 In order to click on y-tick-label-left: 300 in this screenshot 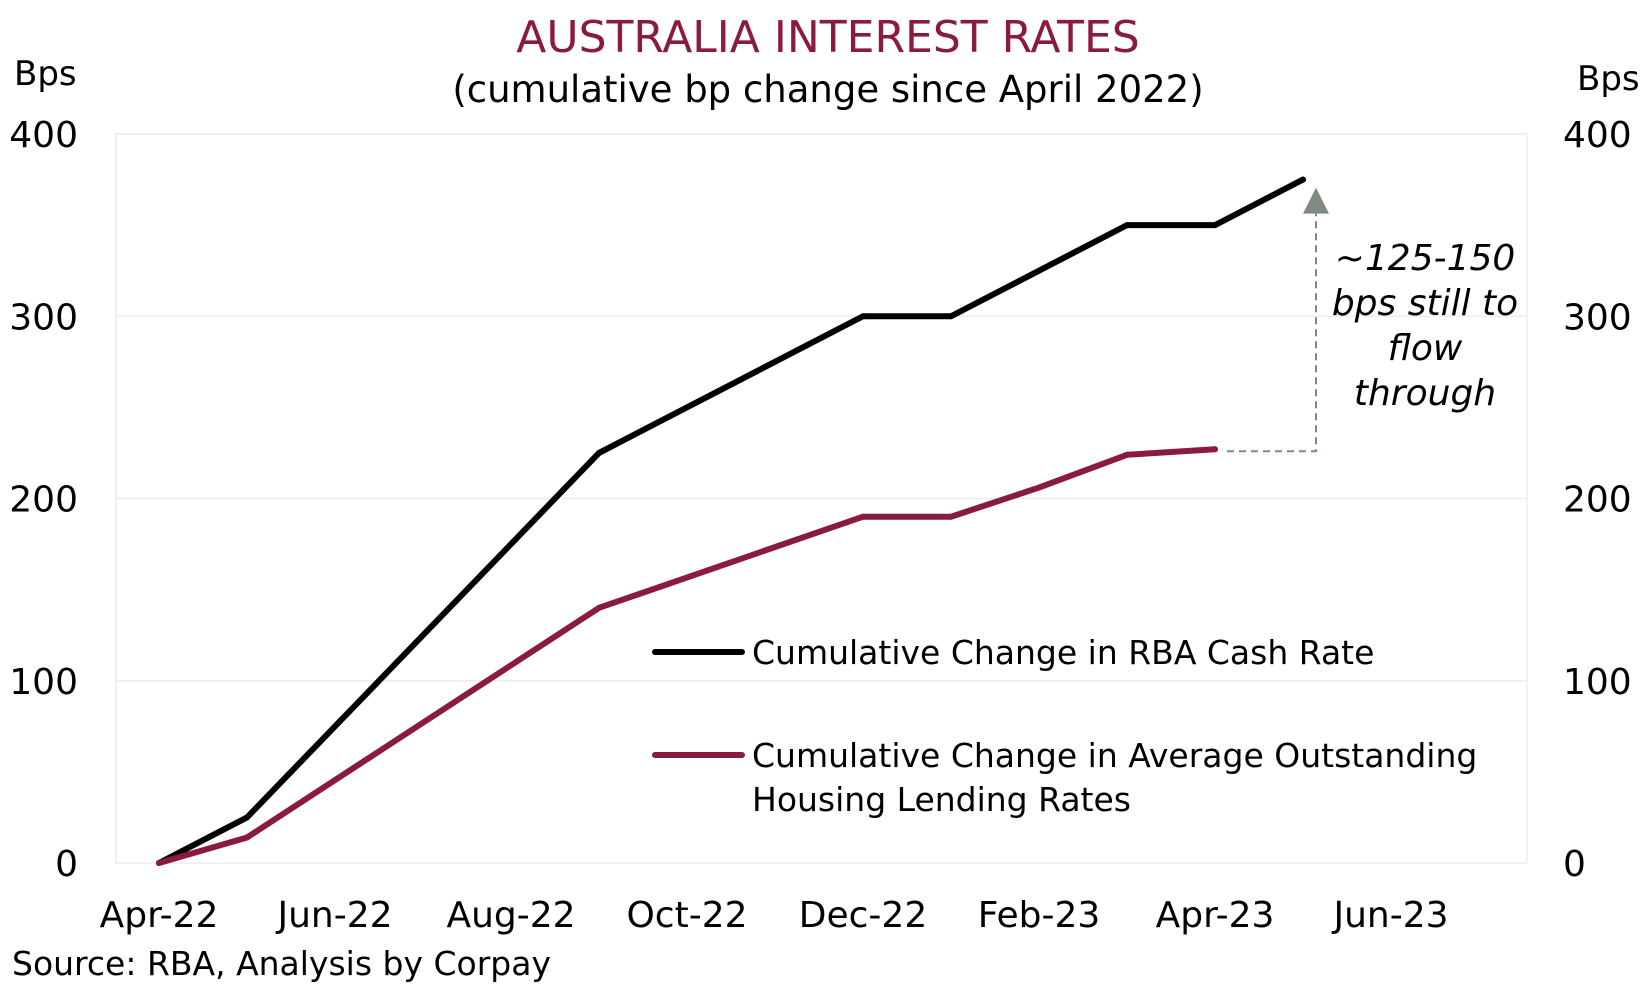, I will do `click(43, 317)`.